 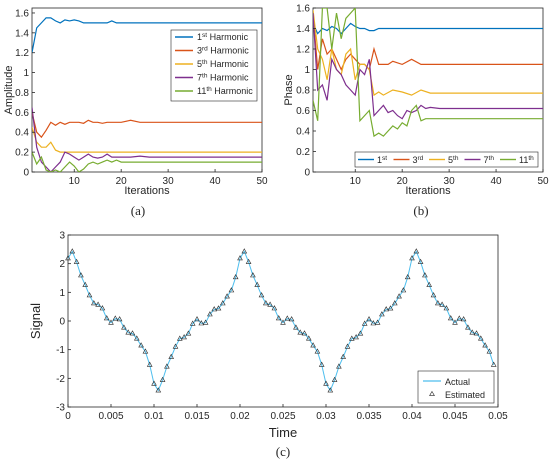 I want to click on c-legend-box, so click(x=456, y=387).